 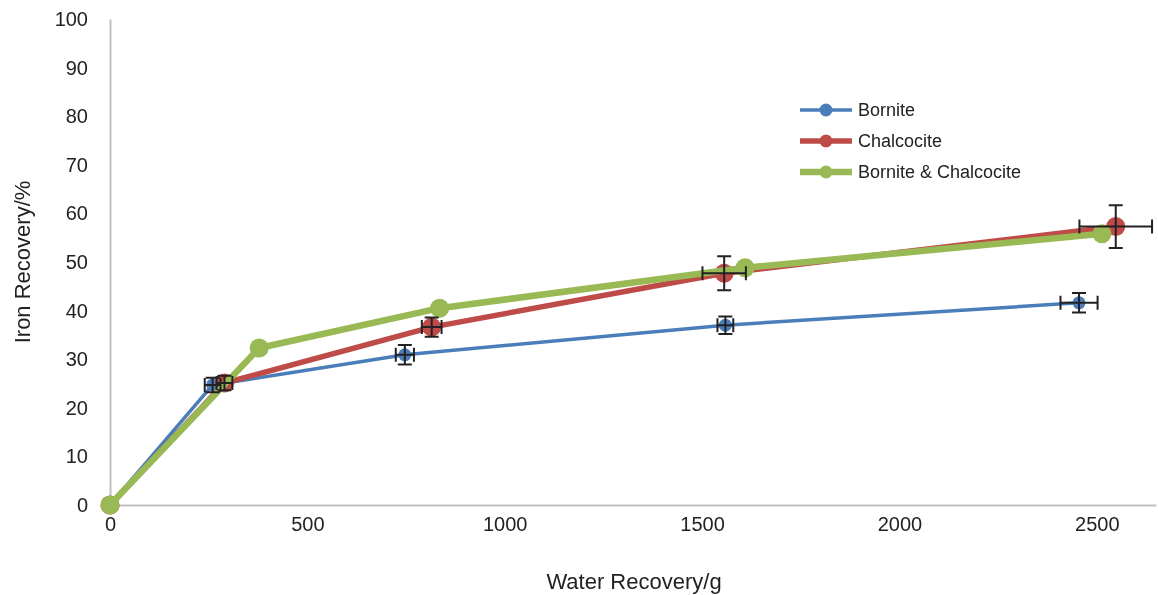 I want to click on y-tick-label: 70, so click(x=76, y=164).